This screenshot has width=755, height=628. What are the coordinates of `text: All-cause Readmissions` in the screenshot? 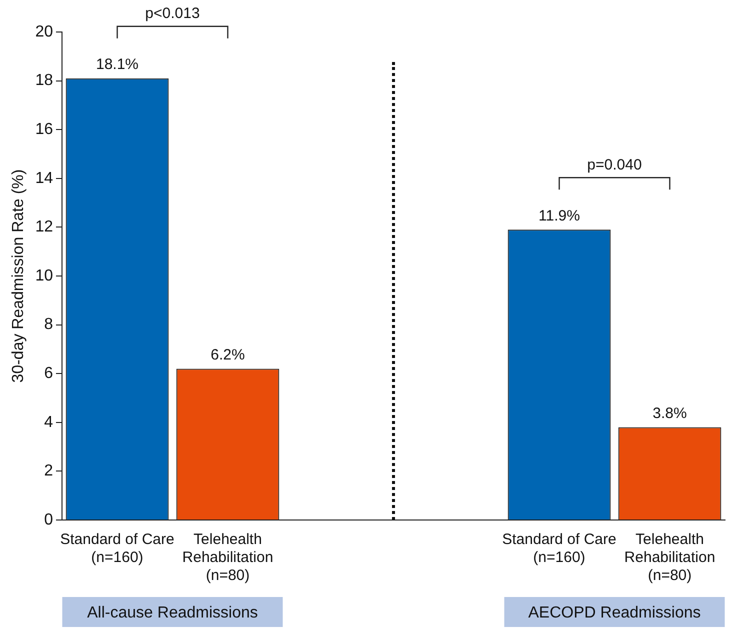 It's located at (172, 613).